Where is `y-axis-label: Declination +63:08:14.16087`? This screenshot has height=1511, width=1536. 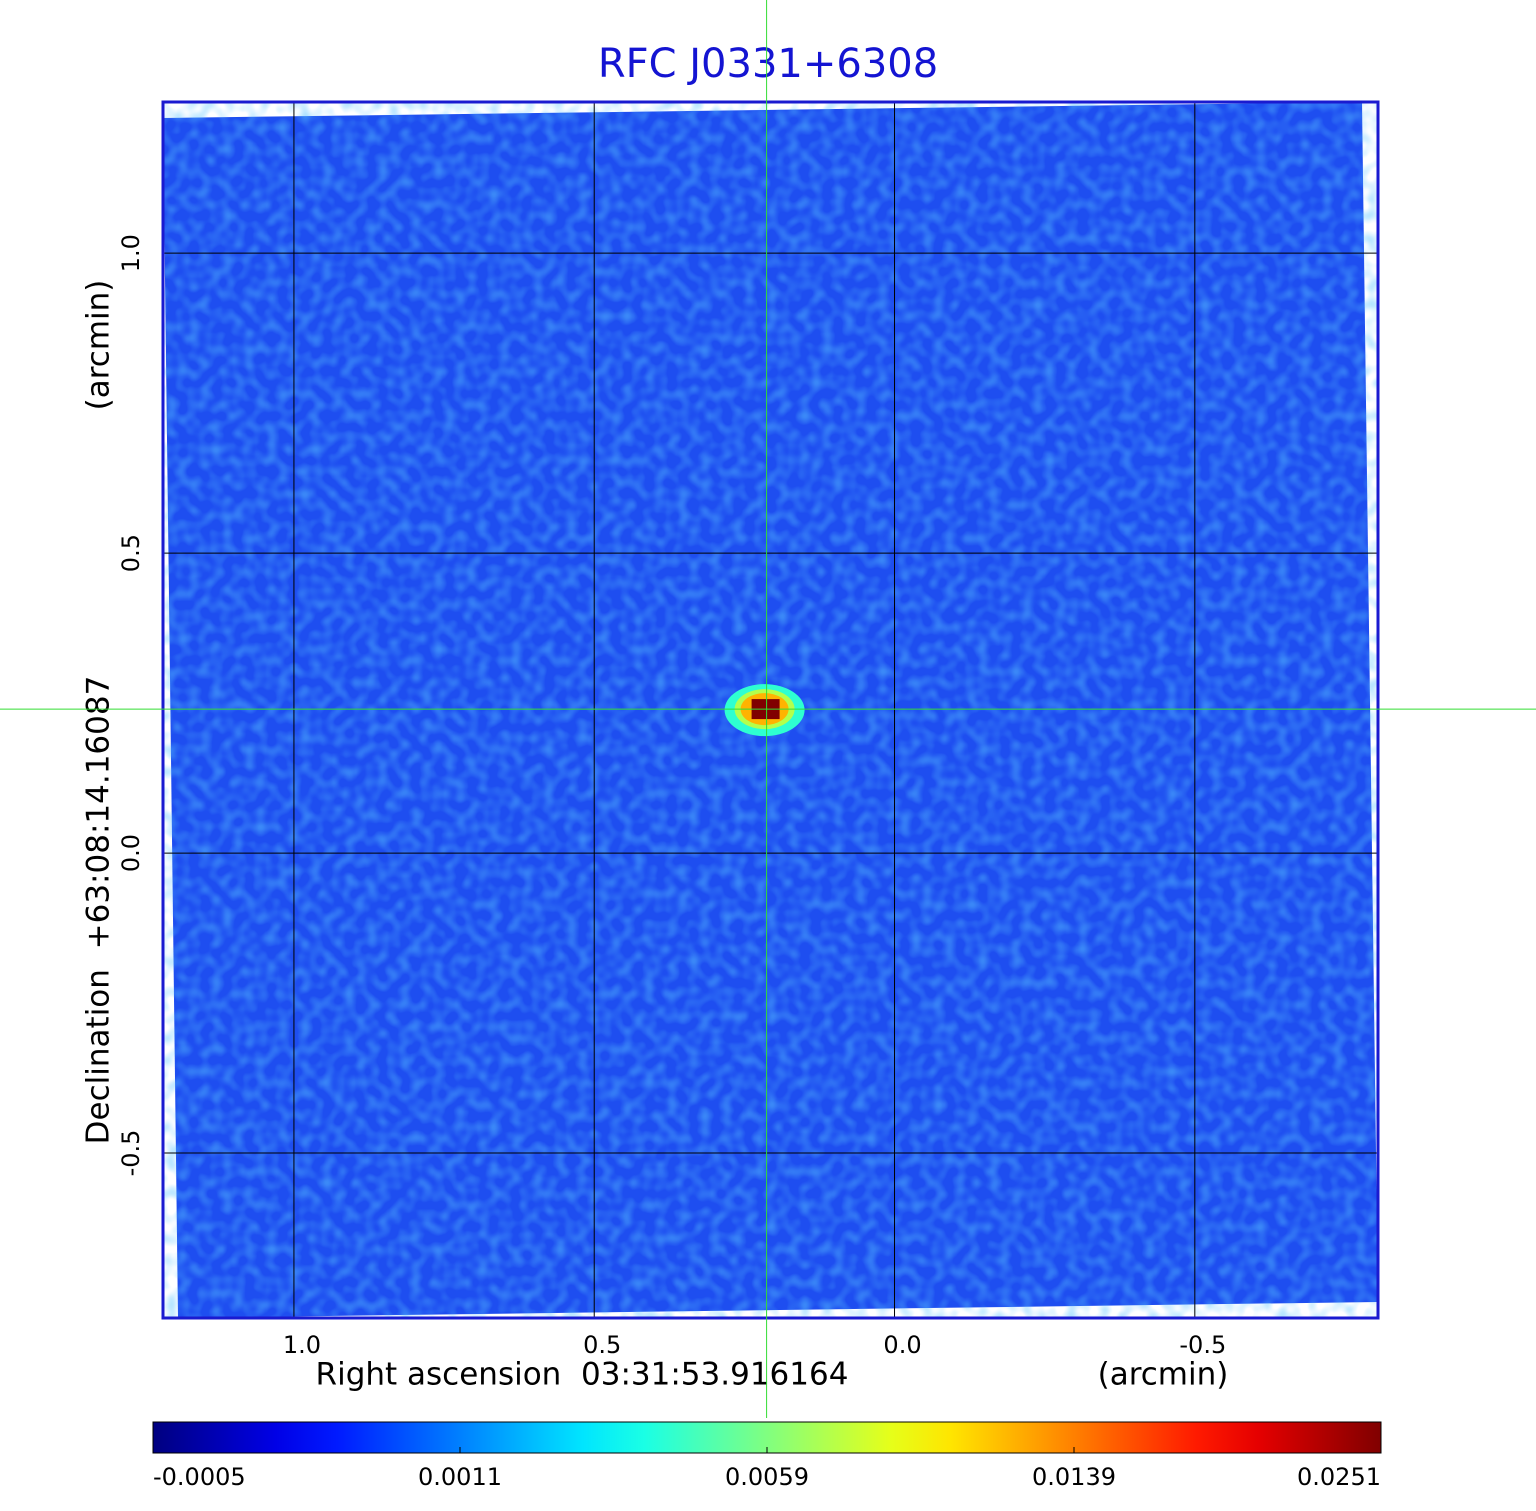 y-axis-label: Declination +63:08:14.16087 is located at coordinates (99, 910).